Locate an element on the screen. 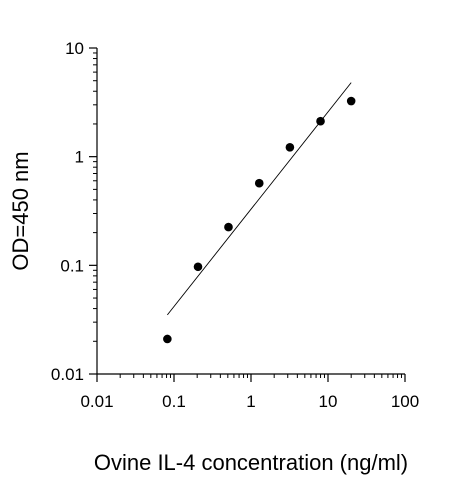 The width and height of the screenshot is (463, 480). y-axis-title: OD=450 nm is located at coordinates (20, 210).